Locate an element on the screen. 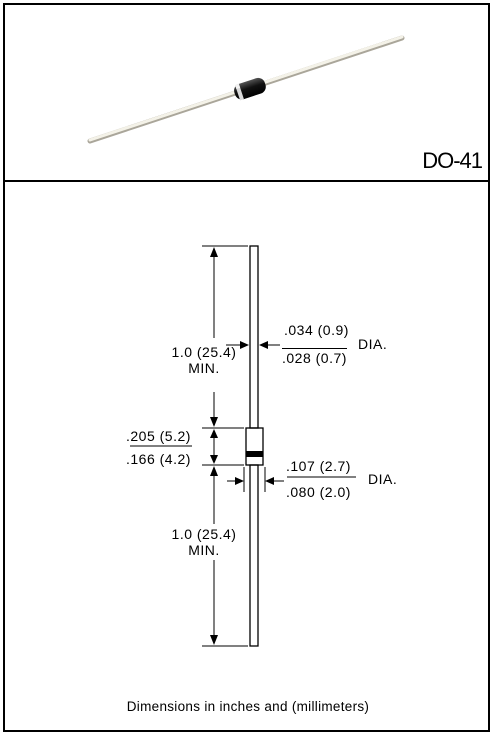 The image size is (496, 737). body-diameter-max: .107 (2.7) is located at coordinates (318, 466).